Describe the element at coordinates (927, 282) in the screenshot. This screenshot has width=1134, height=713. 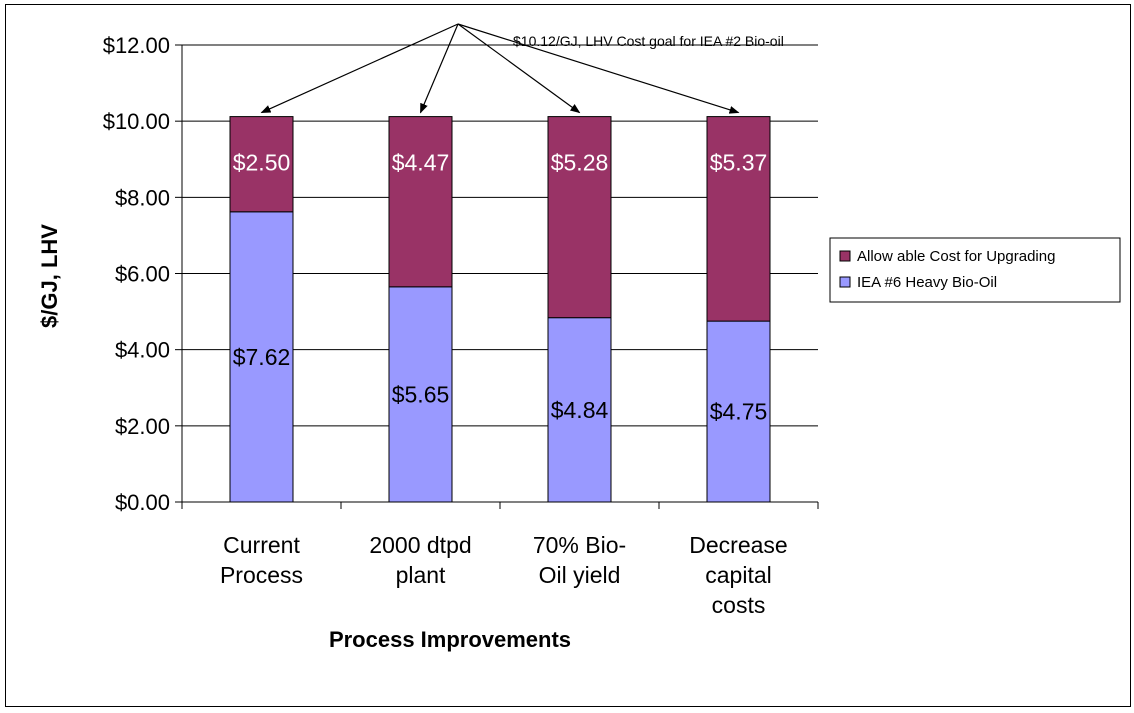
I see `legend-entry: IEA #6 Heavy Bio-Oil` at that location.